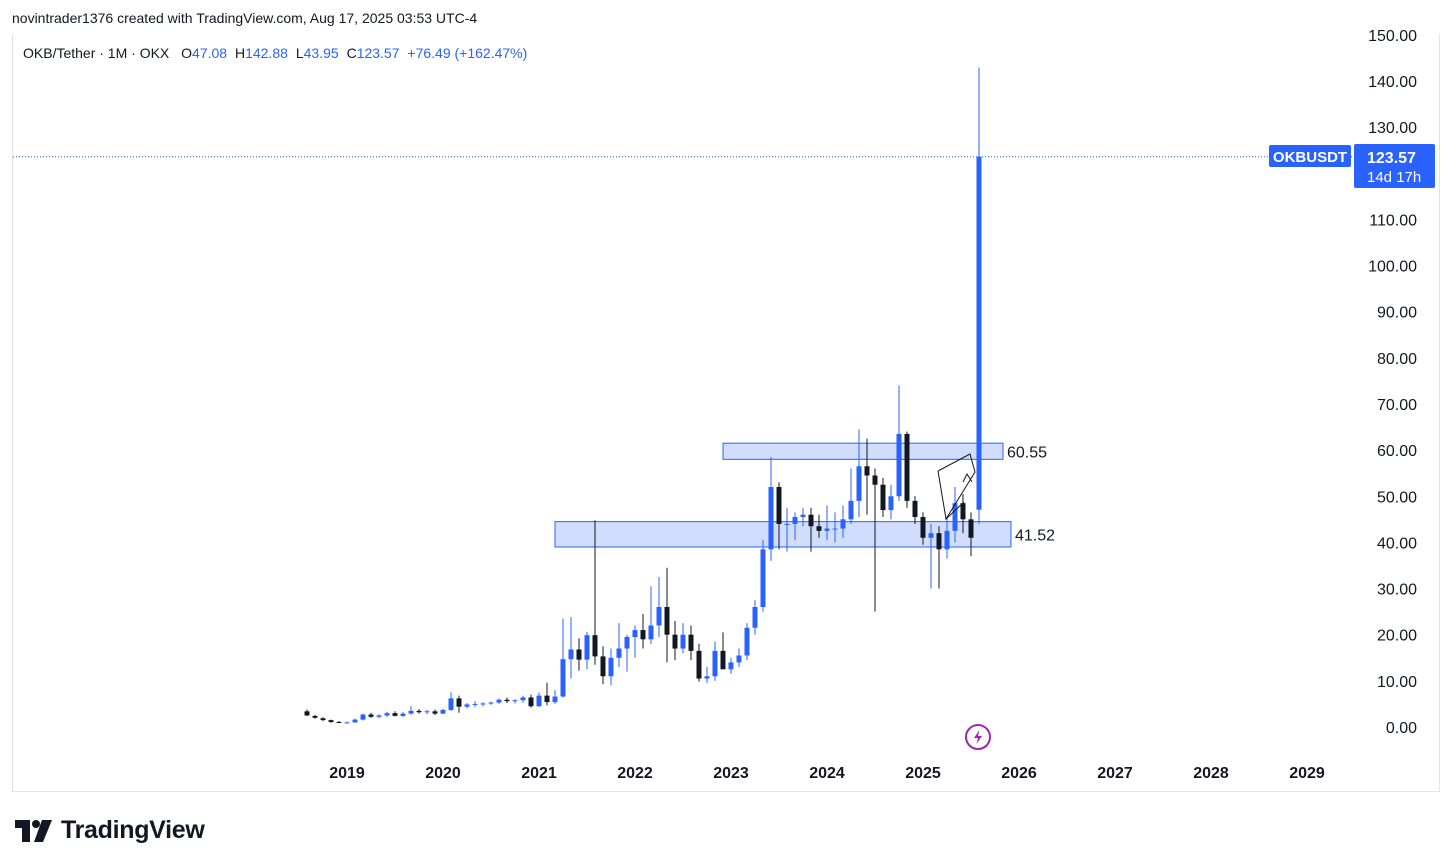 The image size is (1453, 868). Describe the element at coordinates (133, 830) in the screenshot. I see `tradingview-wordmark: TradingView` at that location.